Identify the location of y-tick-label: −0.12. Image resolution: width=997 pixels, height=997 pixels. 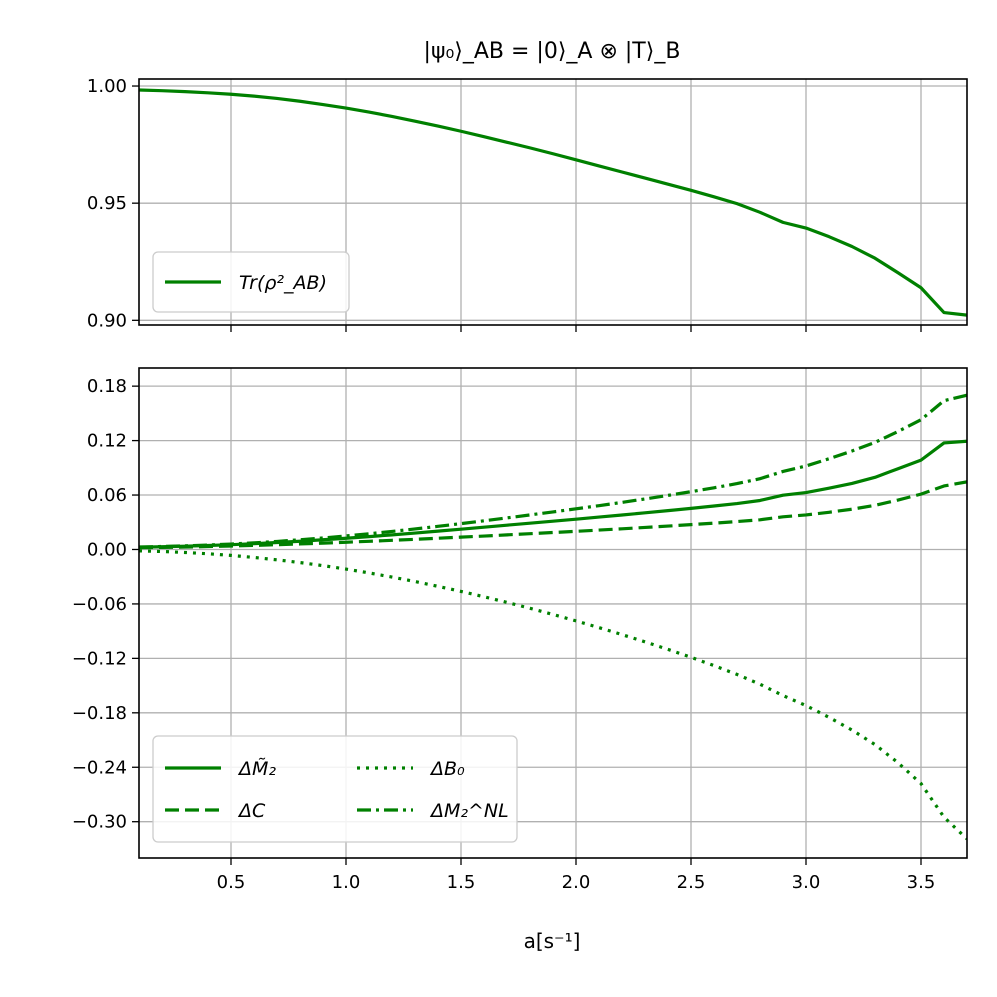
(99, 658).